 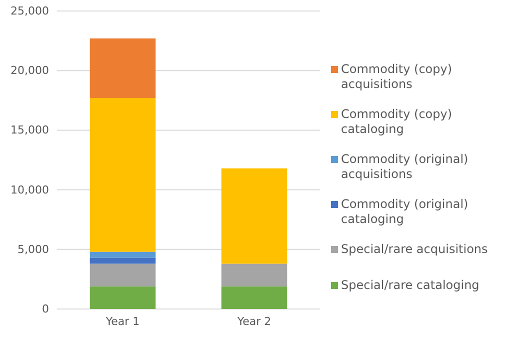 I want to click on legend-label: Special/rare cataloging, so click(x=410, y=285).